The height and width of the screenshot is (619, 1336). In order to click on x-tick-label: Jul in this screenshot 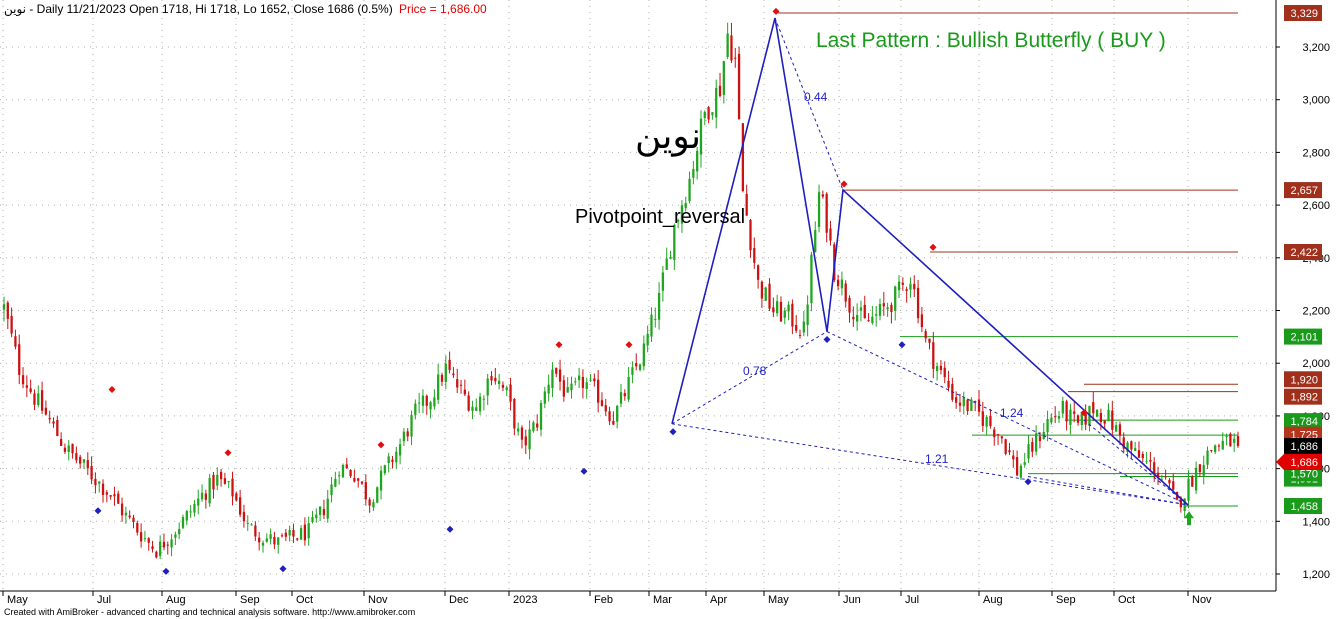, I will do `click(104, 600)`.